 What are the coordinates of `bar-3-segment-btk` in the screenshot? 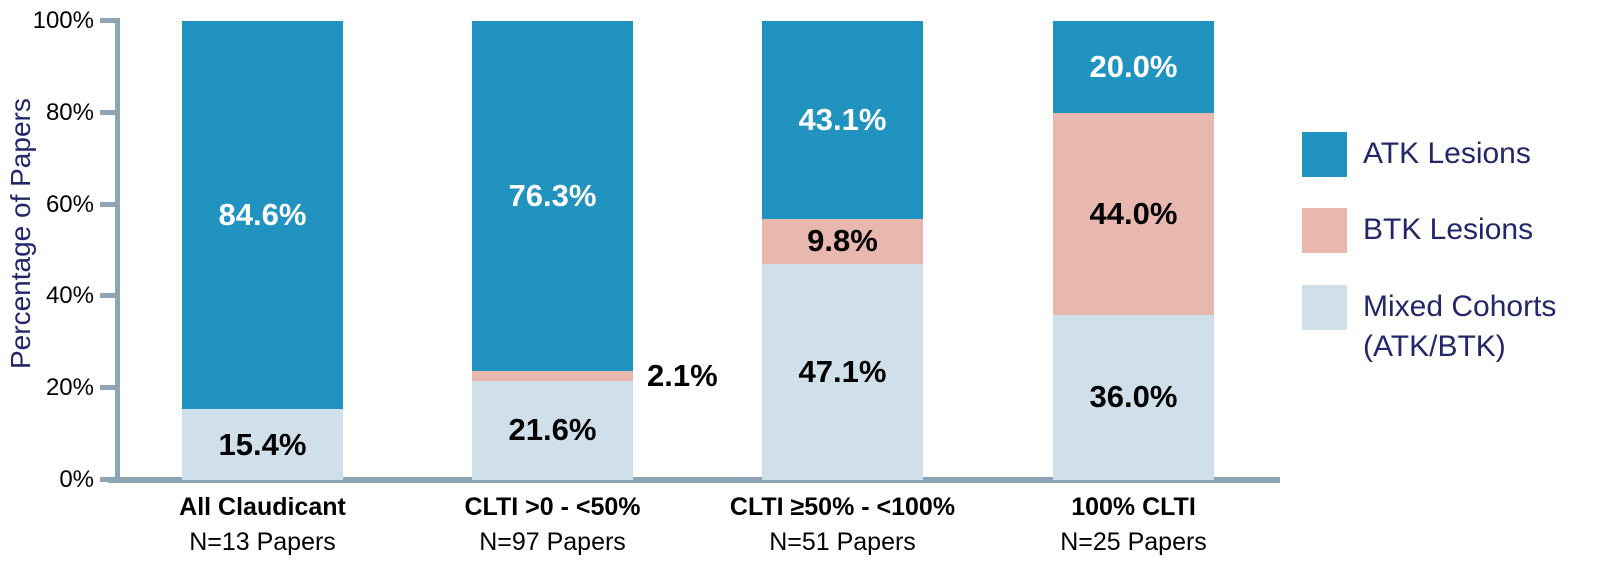 It's located at (842, 241).